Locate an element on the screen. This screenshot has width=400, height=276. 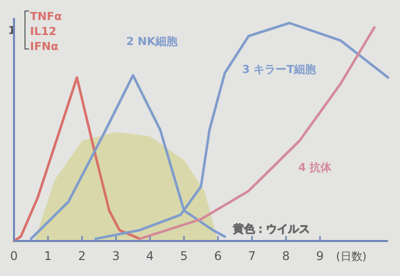
series-label: 4 抗体 is located at coordinates (315, 167).